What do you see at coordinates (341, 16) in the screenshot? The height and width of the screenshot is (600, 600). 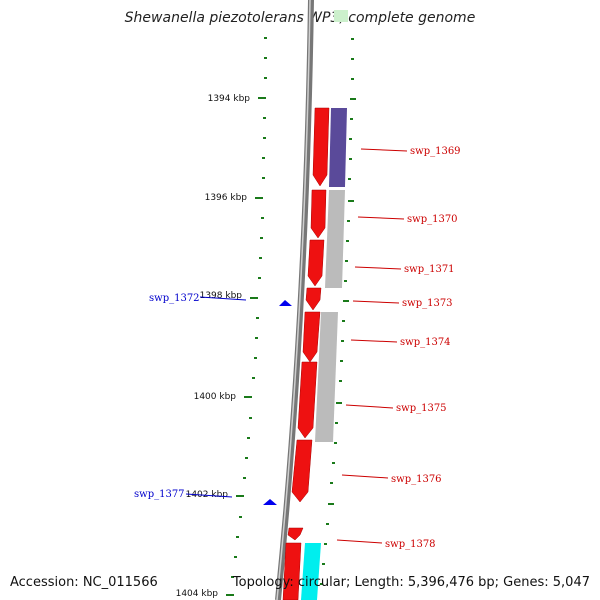 I see `top-marker` at bounding box center [341, 16].